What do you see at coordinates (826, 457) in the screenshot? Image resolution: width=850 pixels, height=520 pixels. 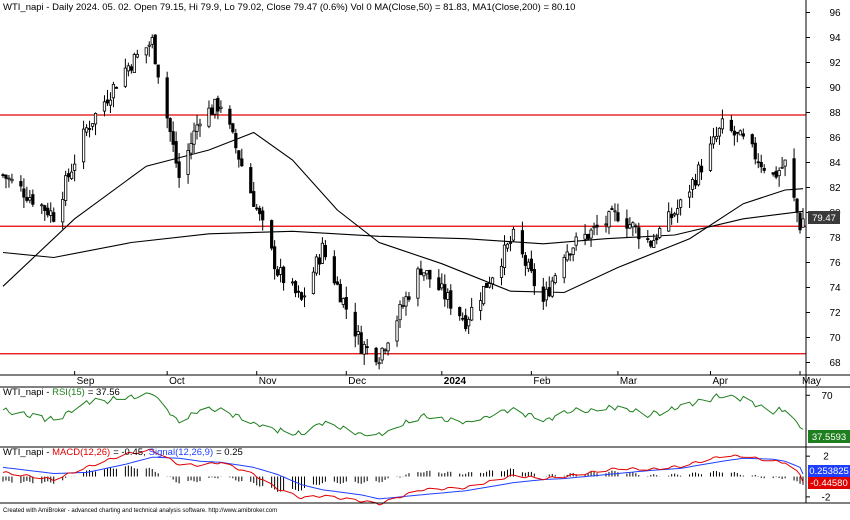 I see `macd-y-tick-label: 2` at bounding box center [826, 457].